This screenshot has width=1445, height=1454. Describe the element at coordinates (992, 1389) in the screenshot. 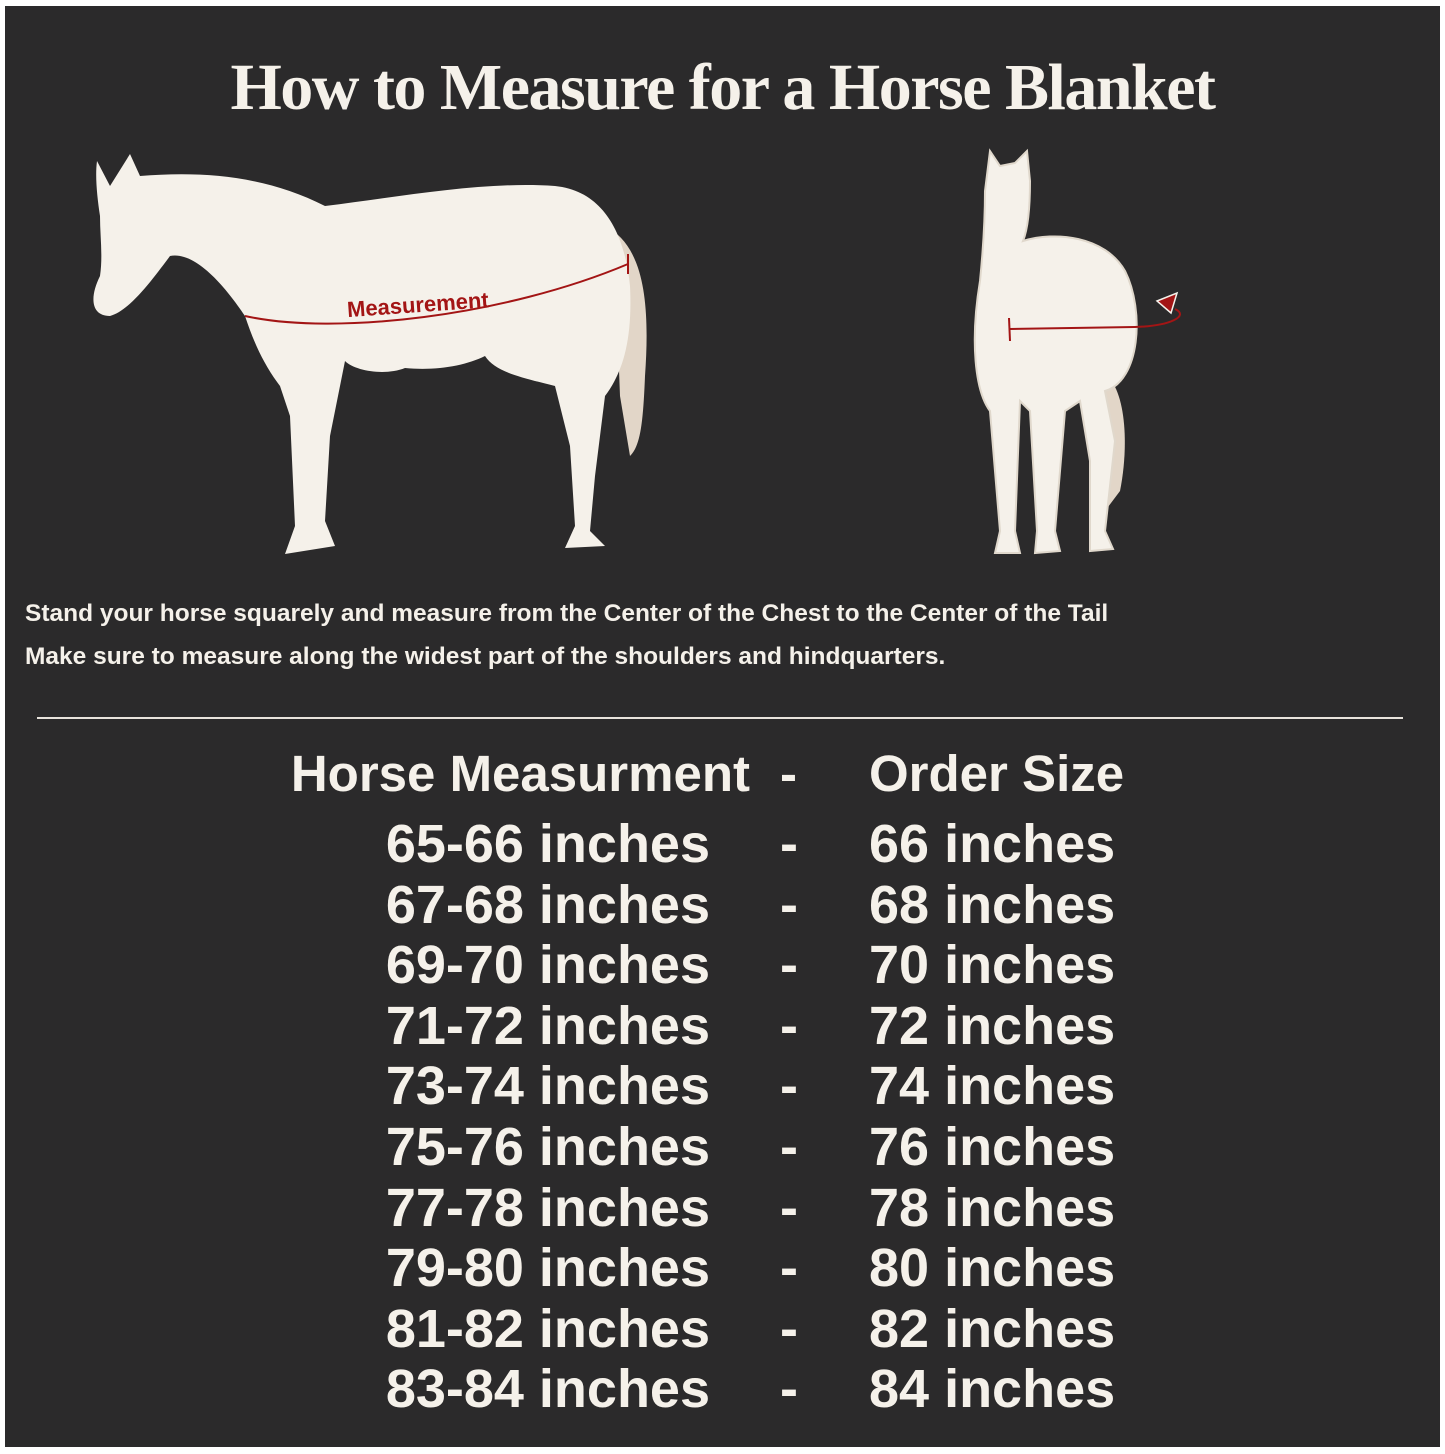

I see `row-order-size: 84 inches` at that location.